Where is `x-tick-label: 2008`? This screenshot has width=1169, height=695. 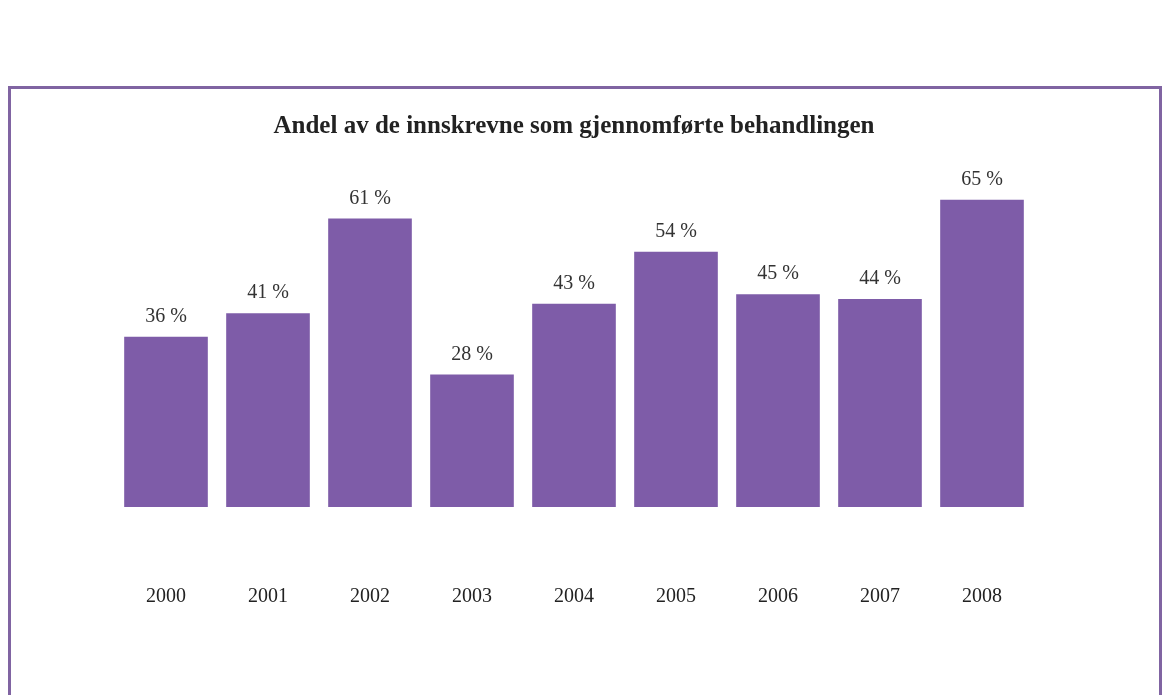 x-tick-label: 2008 is located at coordinates (982, 595).